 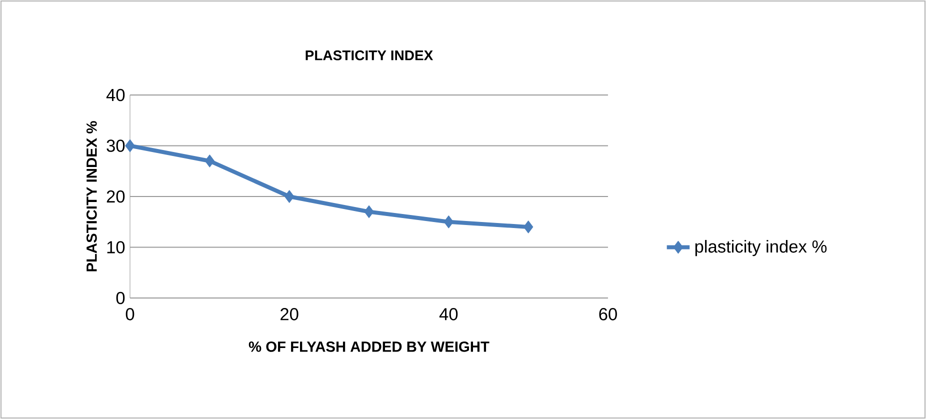 What do you see at coordinates (130, 314) in the screenshot?
I see `x-tick-label: 0` at bounding box center [130, 314].